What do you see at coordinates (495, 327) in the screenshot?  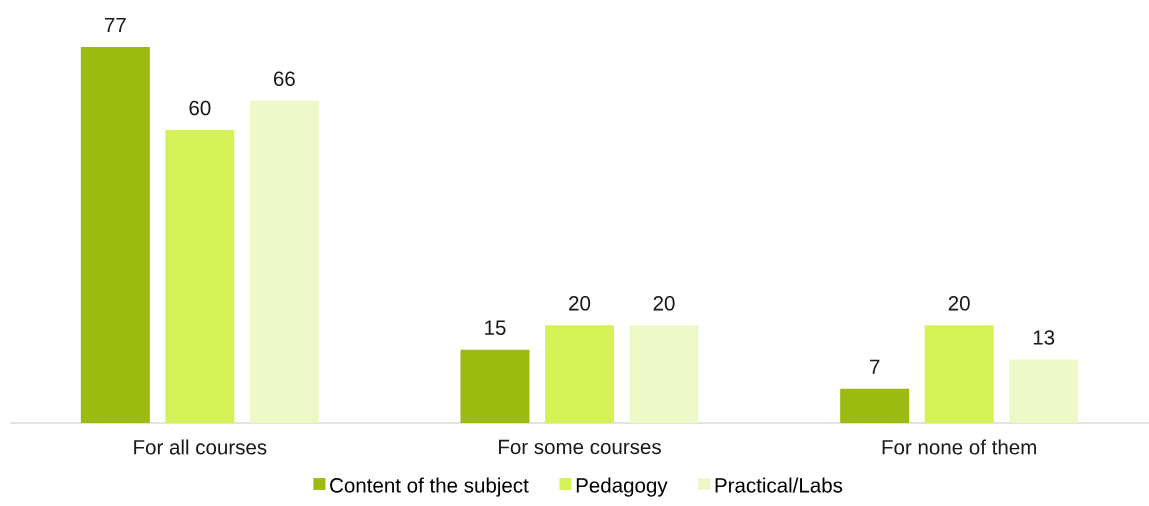 I see `data-label: 15` at bounding box center [495, 327].